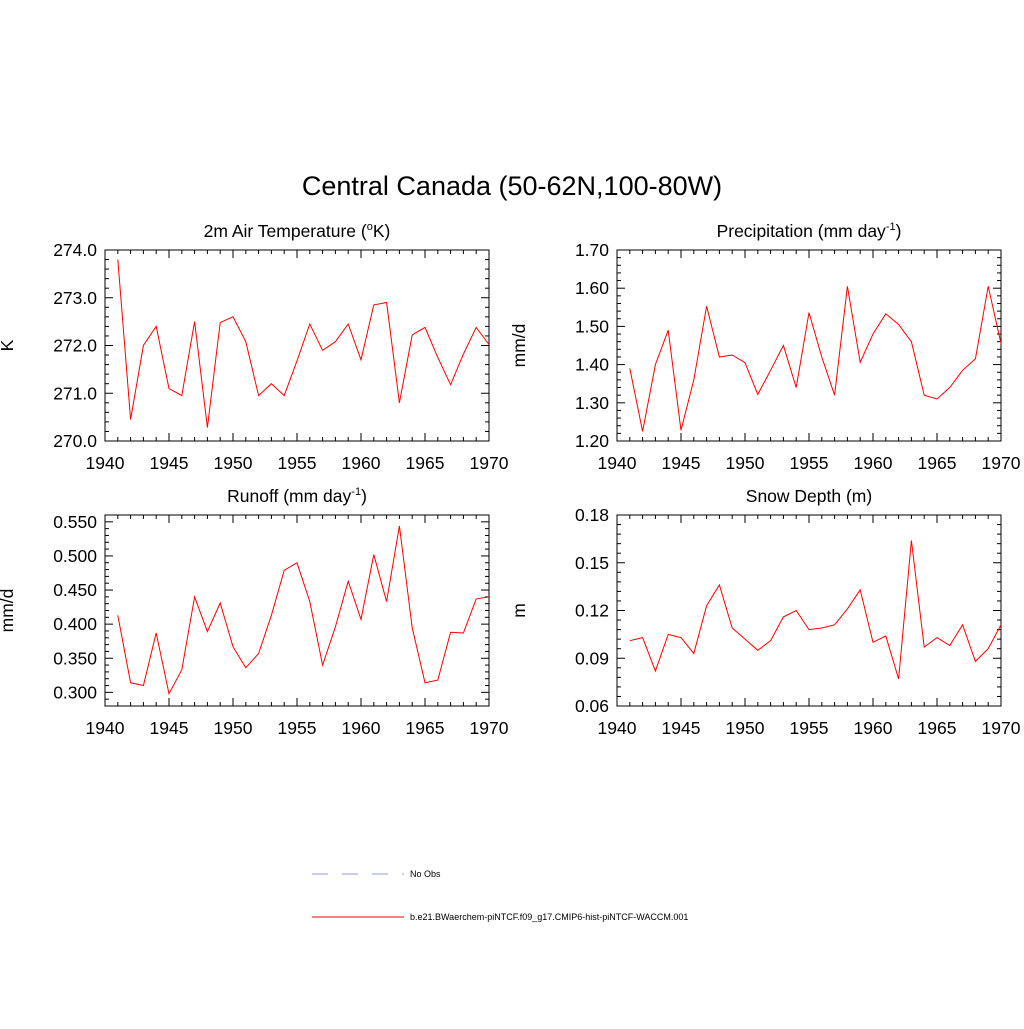  I want to click on panel-title-main: Snow Depth (m), so click(809, 496).